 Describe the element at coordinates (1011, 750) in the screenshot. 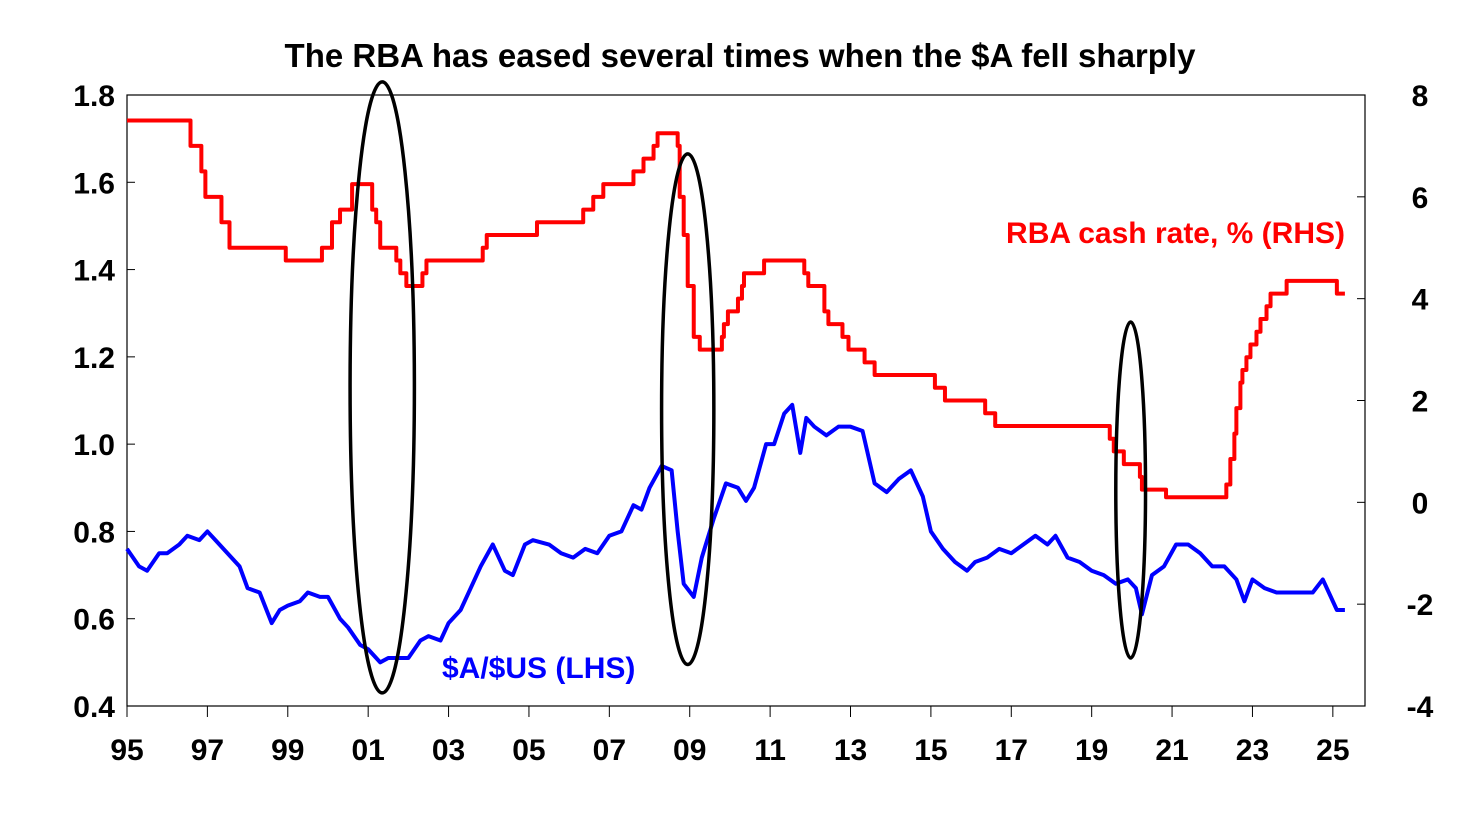

I see `x-tick-label: 17` at that location.